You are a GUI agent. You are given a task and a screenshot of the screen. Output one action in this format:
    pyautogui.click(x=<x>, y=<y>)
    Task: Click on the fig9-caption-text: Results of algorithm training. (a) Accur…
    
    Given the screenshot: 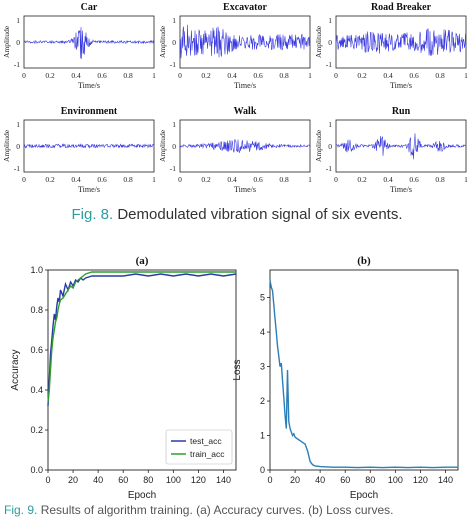 What is the action you would take?
    pyautogui.click(x=217, y=510)
    